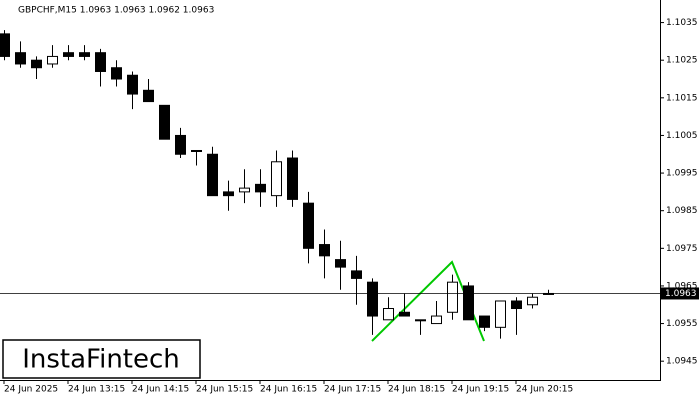  Describe the element at coordinates (682, 249) in the screenshot. I see `y-tick-label: 1.0975` at that location.